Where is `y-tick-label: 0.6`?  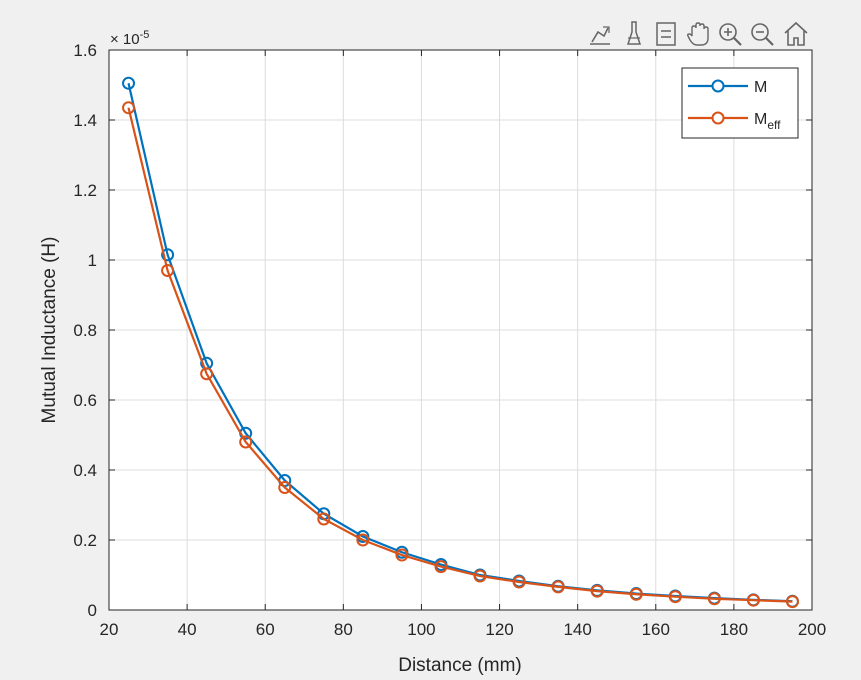
y-tick-label: 0.6 is located at coordinates (85, 400).